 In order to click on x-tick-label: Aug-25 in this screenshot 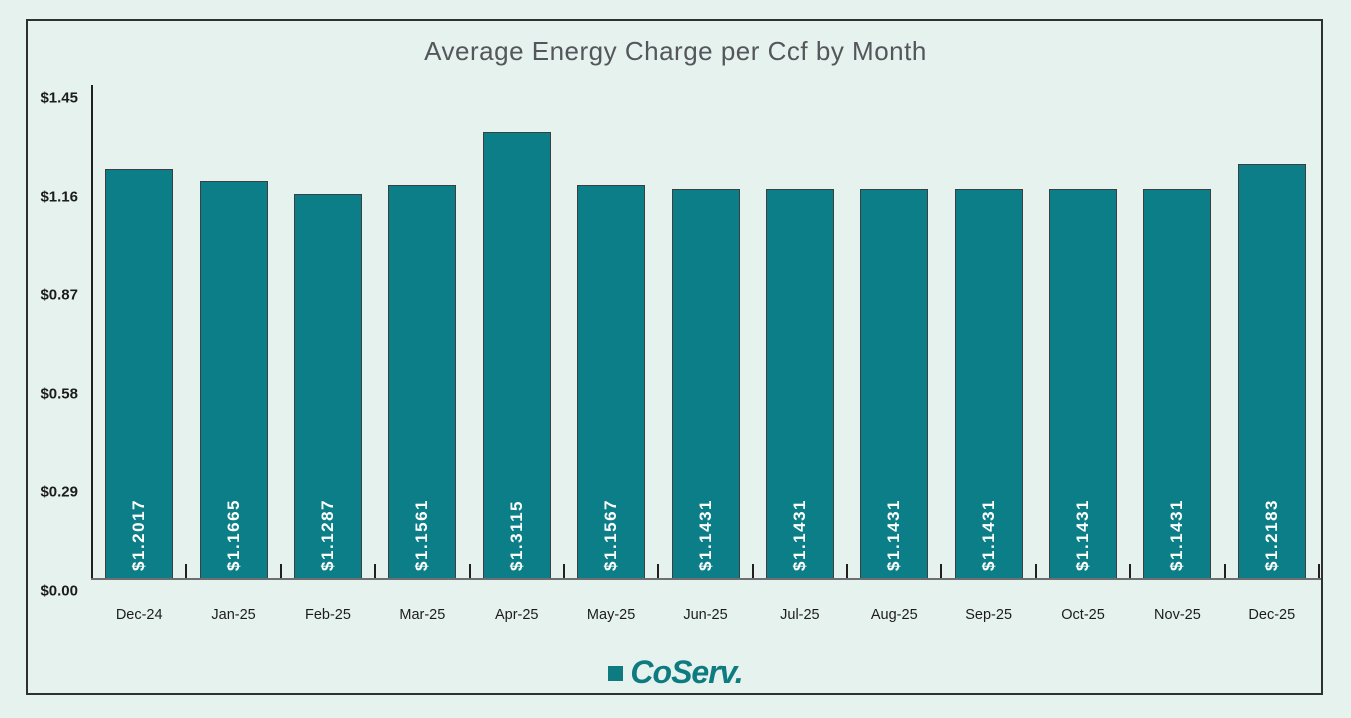, I will do `click(894, 615)`.